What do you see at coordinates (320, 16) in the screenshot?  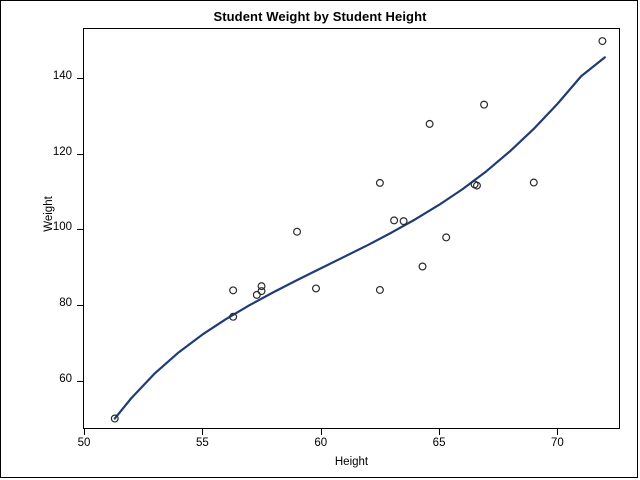 I see `chart-title: Student Weight by Student Height` at bounding box center [320, 16].